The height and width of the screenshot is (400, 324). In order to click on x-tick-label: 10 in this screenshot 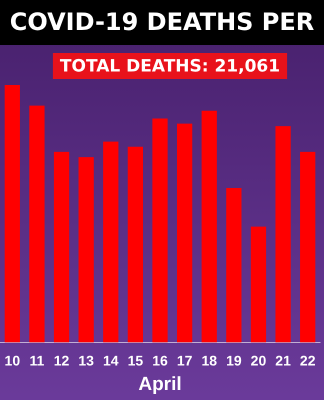, I will do `click(12, 360)`.